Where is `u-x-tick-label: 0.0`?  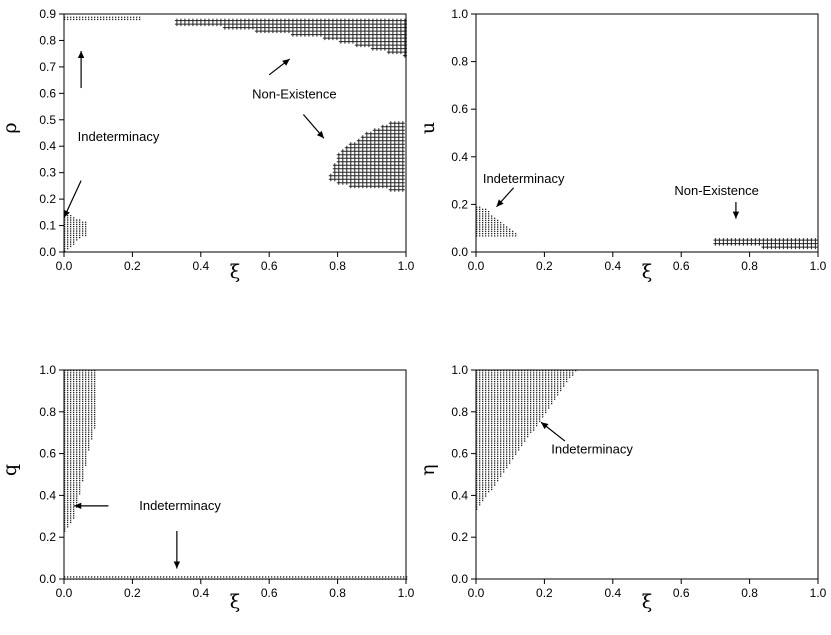
u-x-tick-label: 0.0 is located at coordinates (476, 266).